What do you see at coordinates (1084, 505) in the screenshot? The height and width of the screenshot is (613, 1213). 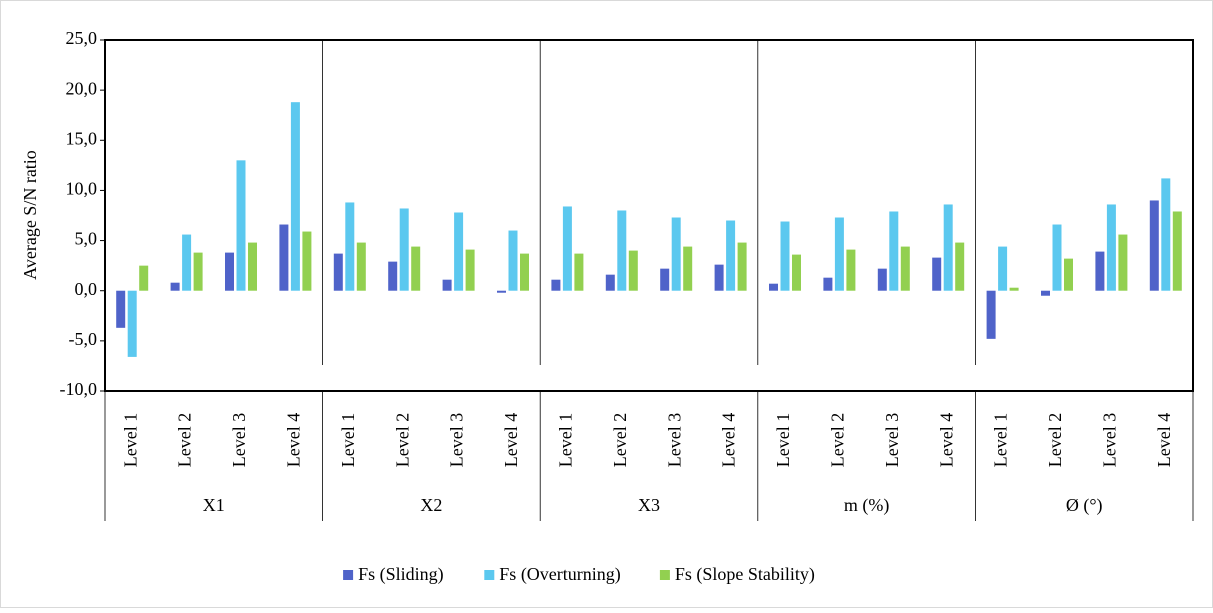 I see `group-label: Ø (°)` at bounding box center [1084, 505].